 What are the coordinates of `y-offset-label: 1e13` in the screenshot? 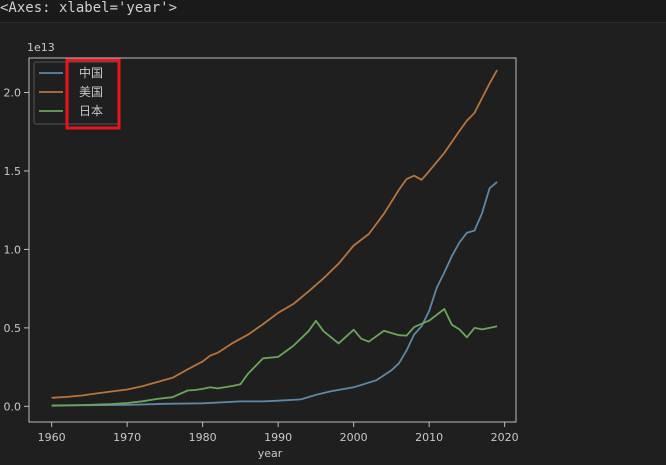 It's located at (41, 47).